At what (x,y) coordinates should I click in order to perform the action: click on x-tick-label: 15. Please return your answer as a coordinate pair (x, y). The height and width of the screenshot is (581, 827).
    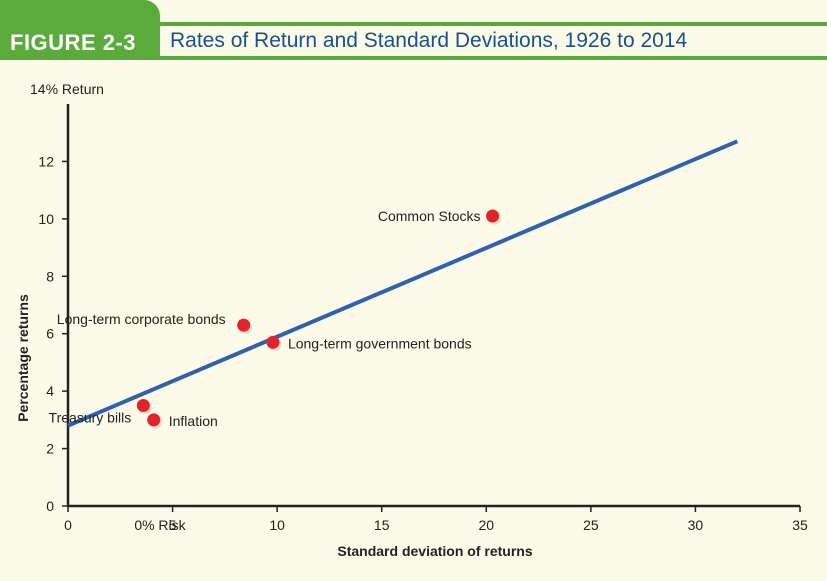
    Looking at the image, I should click on (382, 525).